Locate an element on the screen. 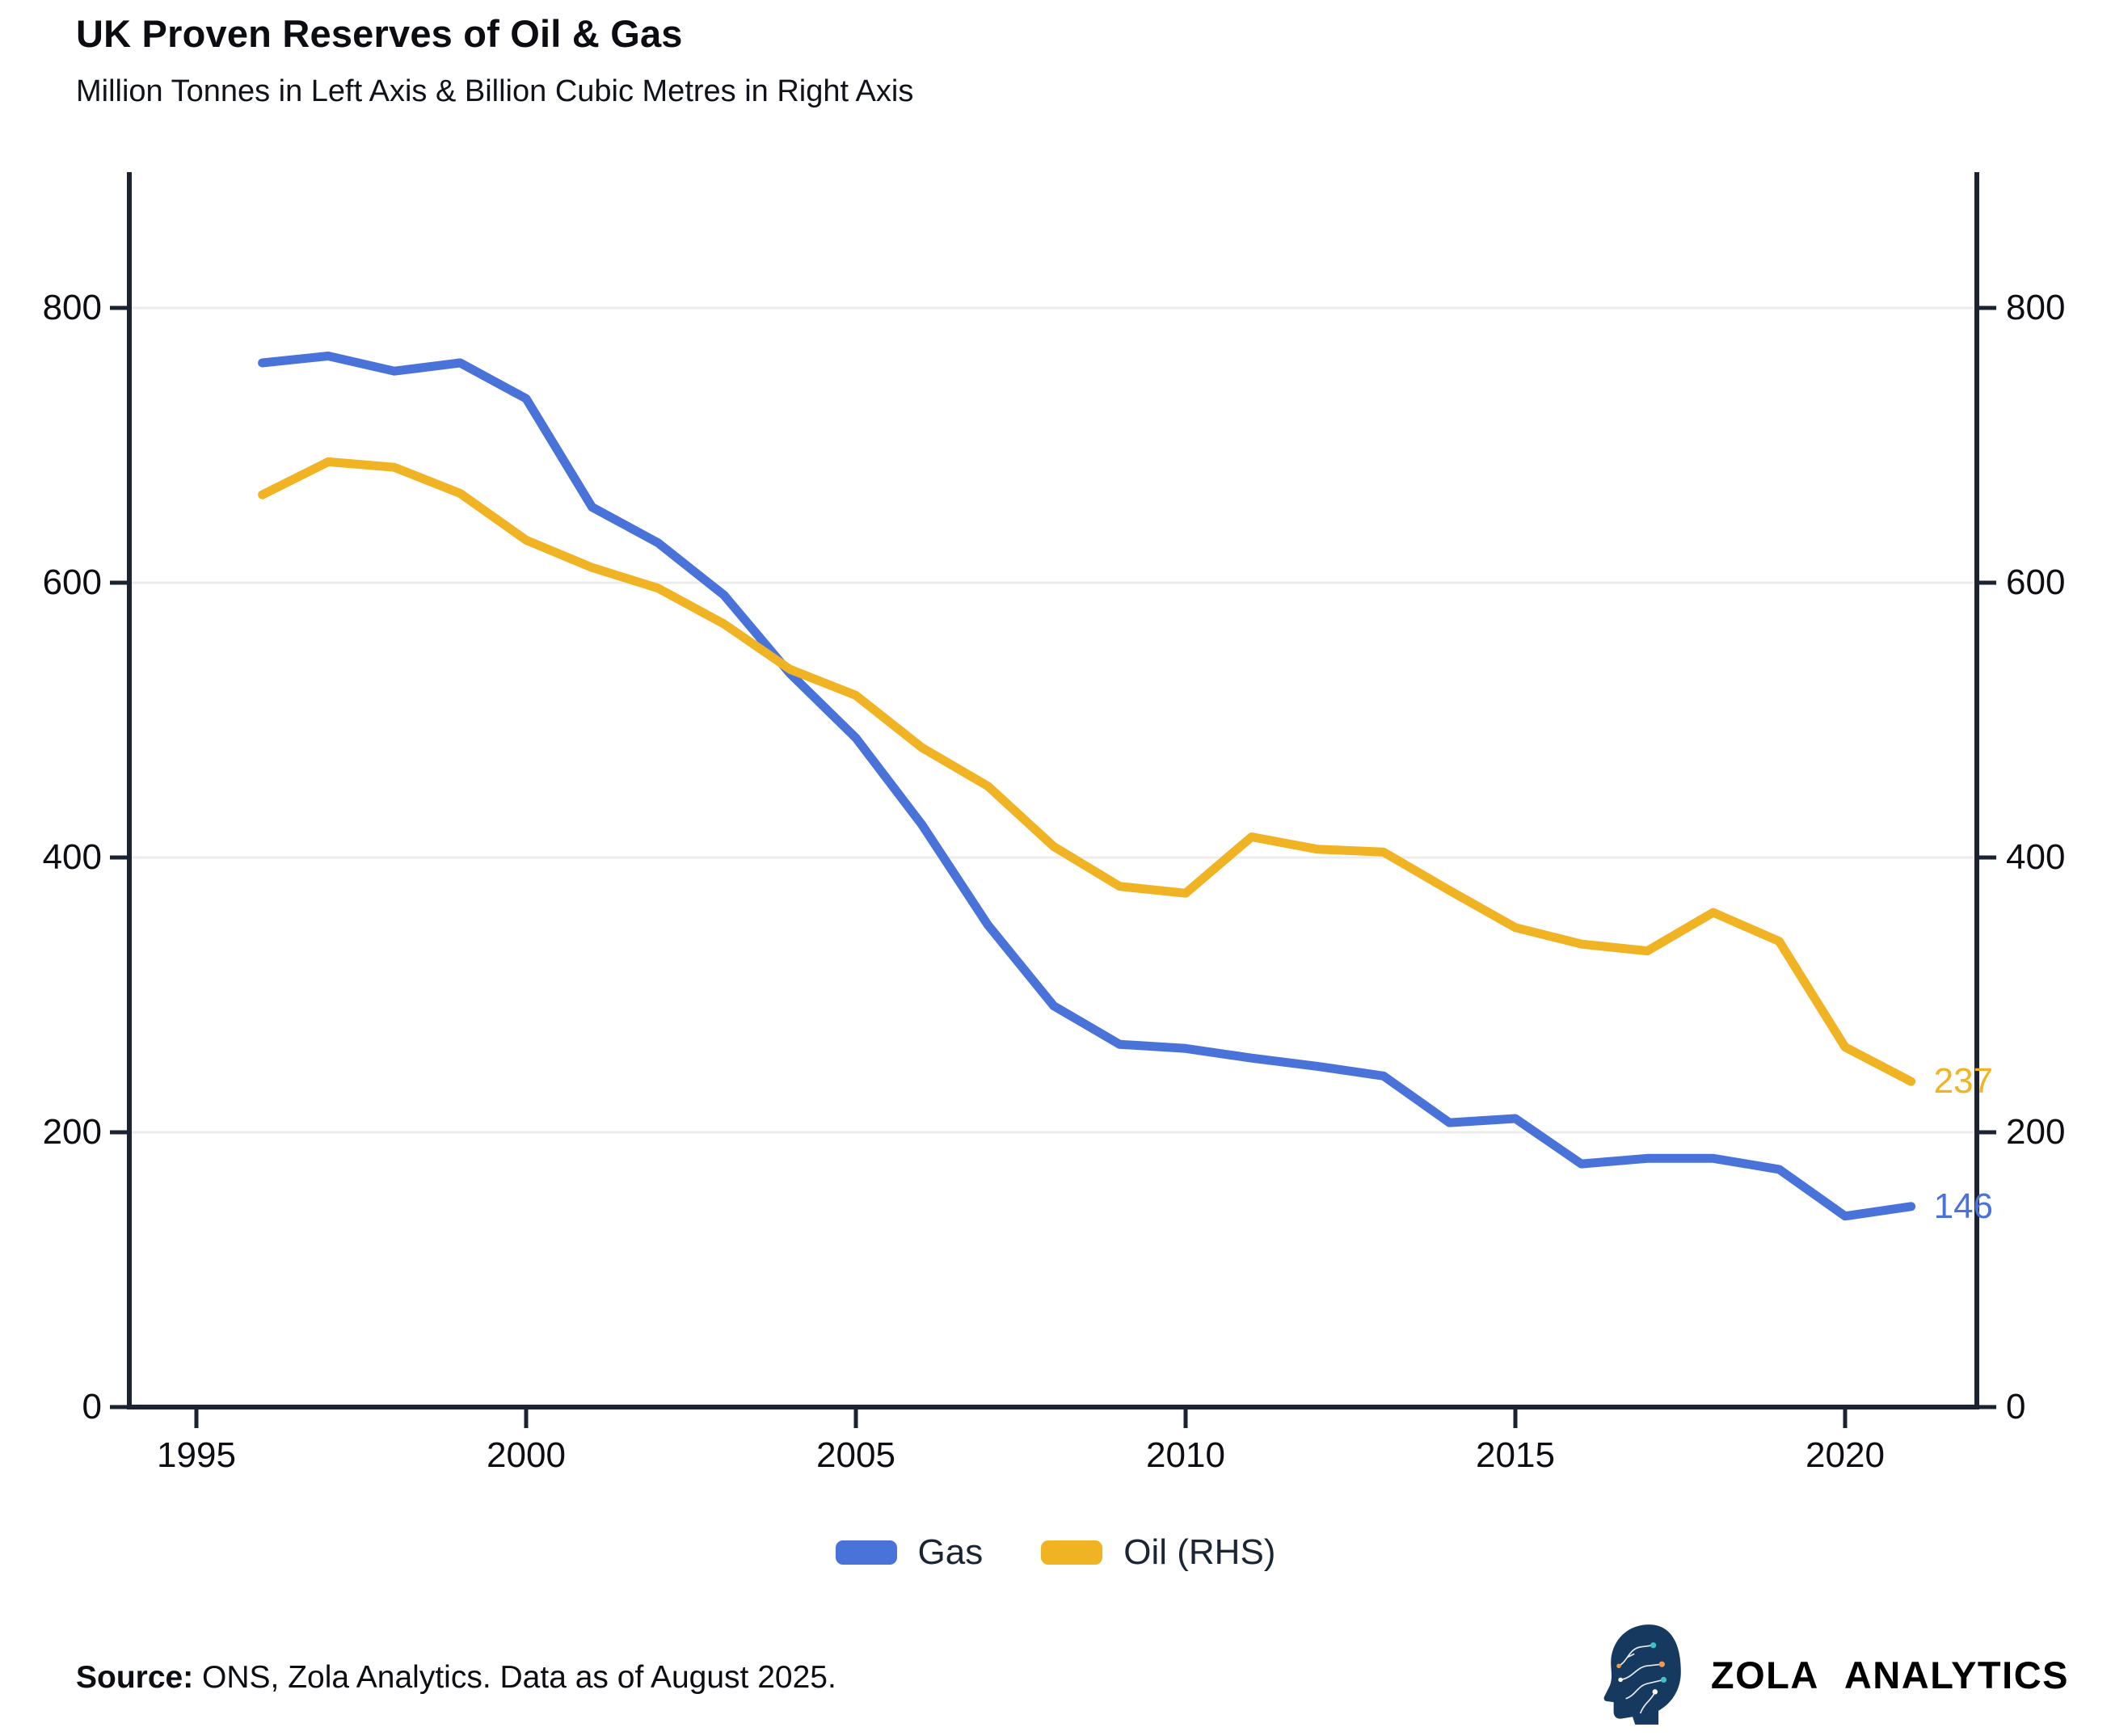 This screenshot has width=2111, height=1736. legend: Gas Oil (RHS) is located at coordinates (1055, 1552).